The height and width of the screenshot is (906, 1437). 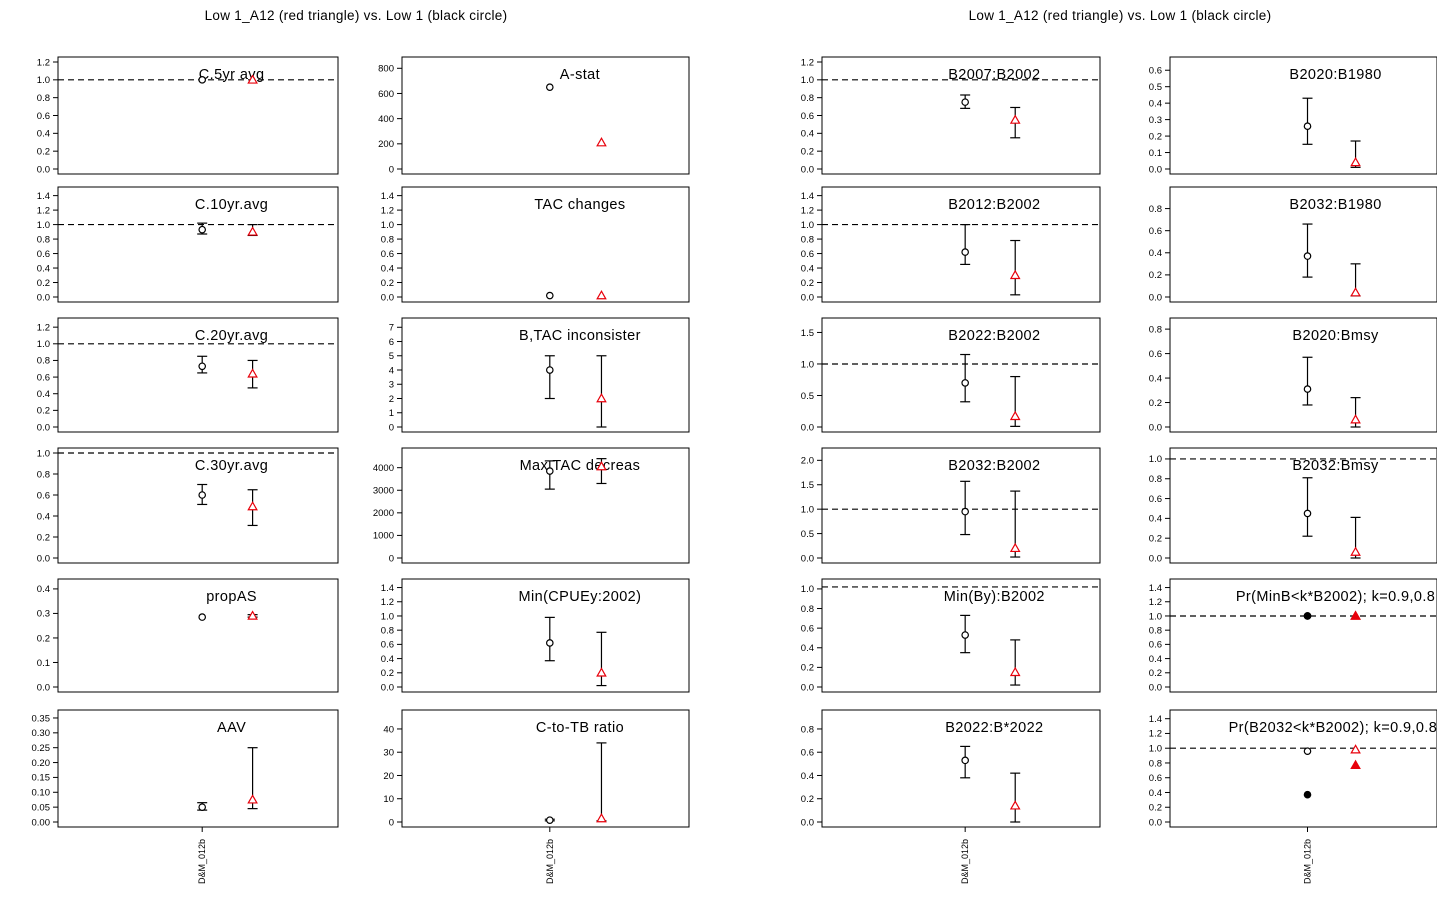 I want to click on y-tick-label: 2, so click(x=391, y=399).